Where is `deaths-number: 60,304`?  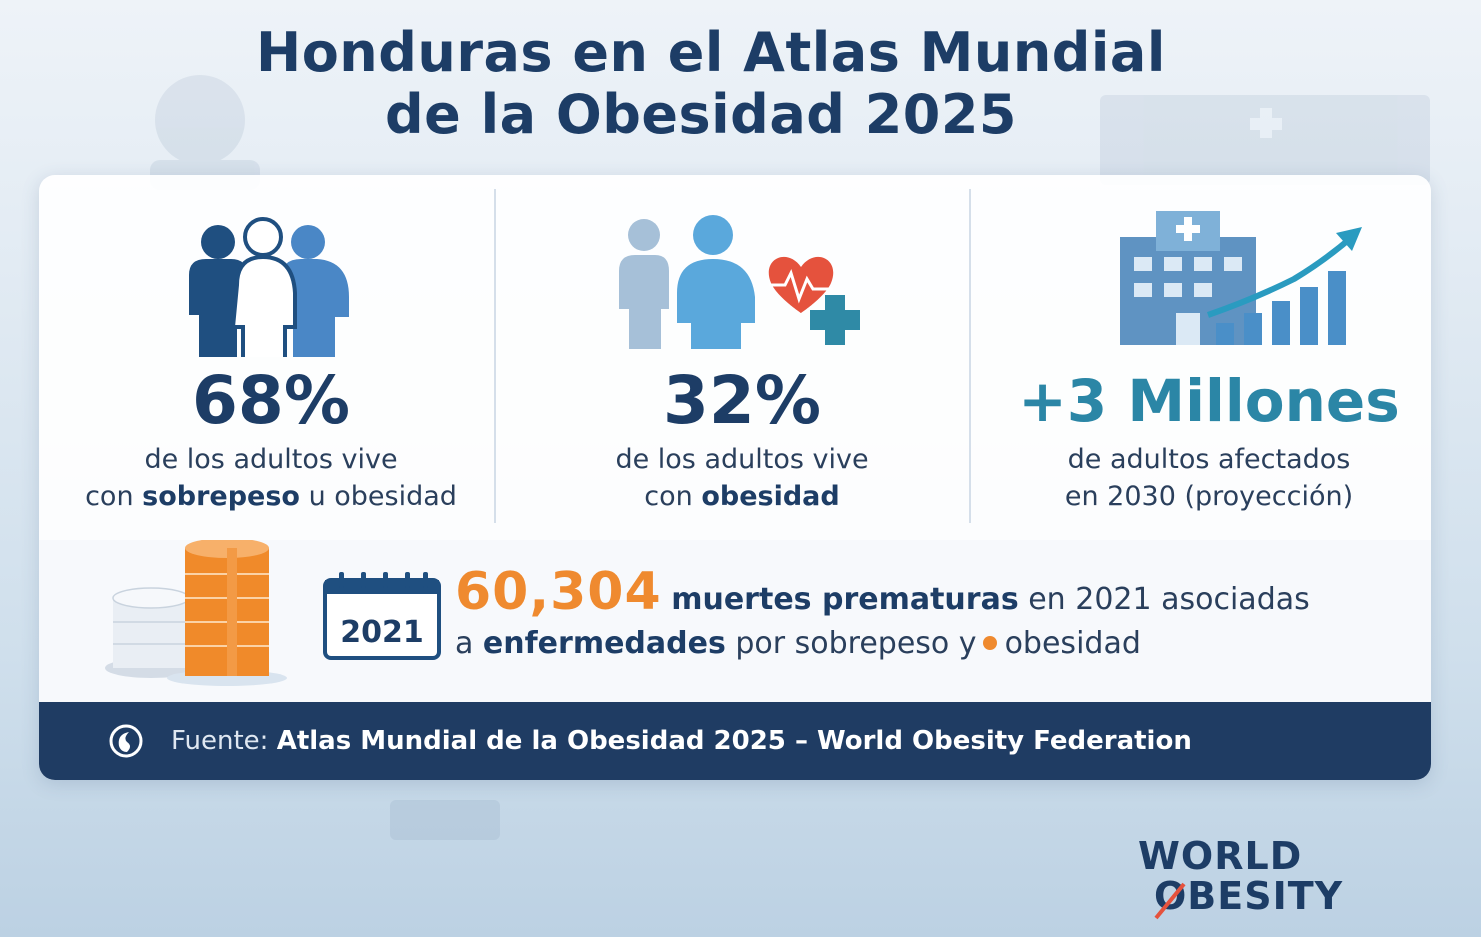 deaths-number: 60,304 is located at coordinates (558, 592).